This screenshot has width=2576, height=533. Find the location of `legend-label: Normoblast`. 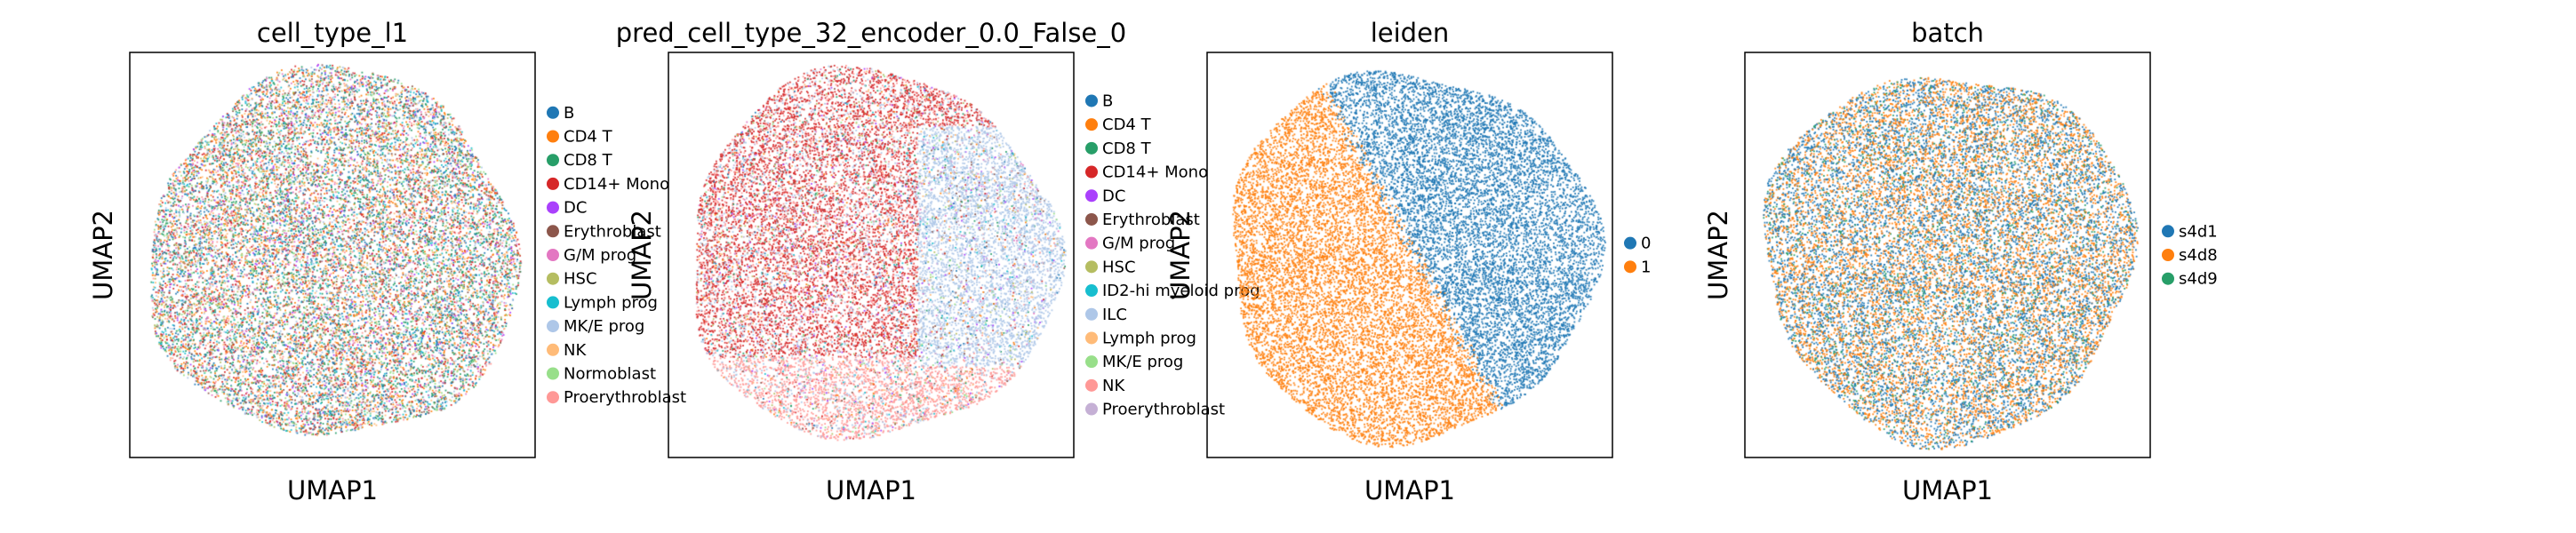

legend-label: Normoblast is located at coordinates (610, 374).